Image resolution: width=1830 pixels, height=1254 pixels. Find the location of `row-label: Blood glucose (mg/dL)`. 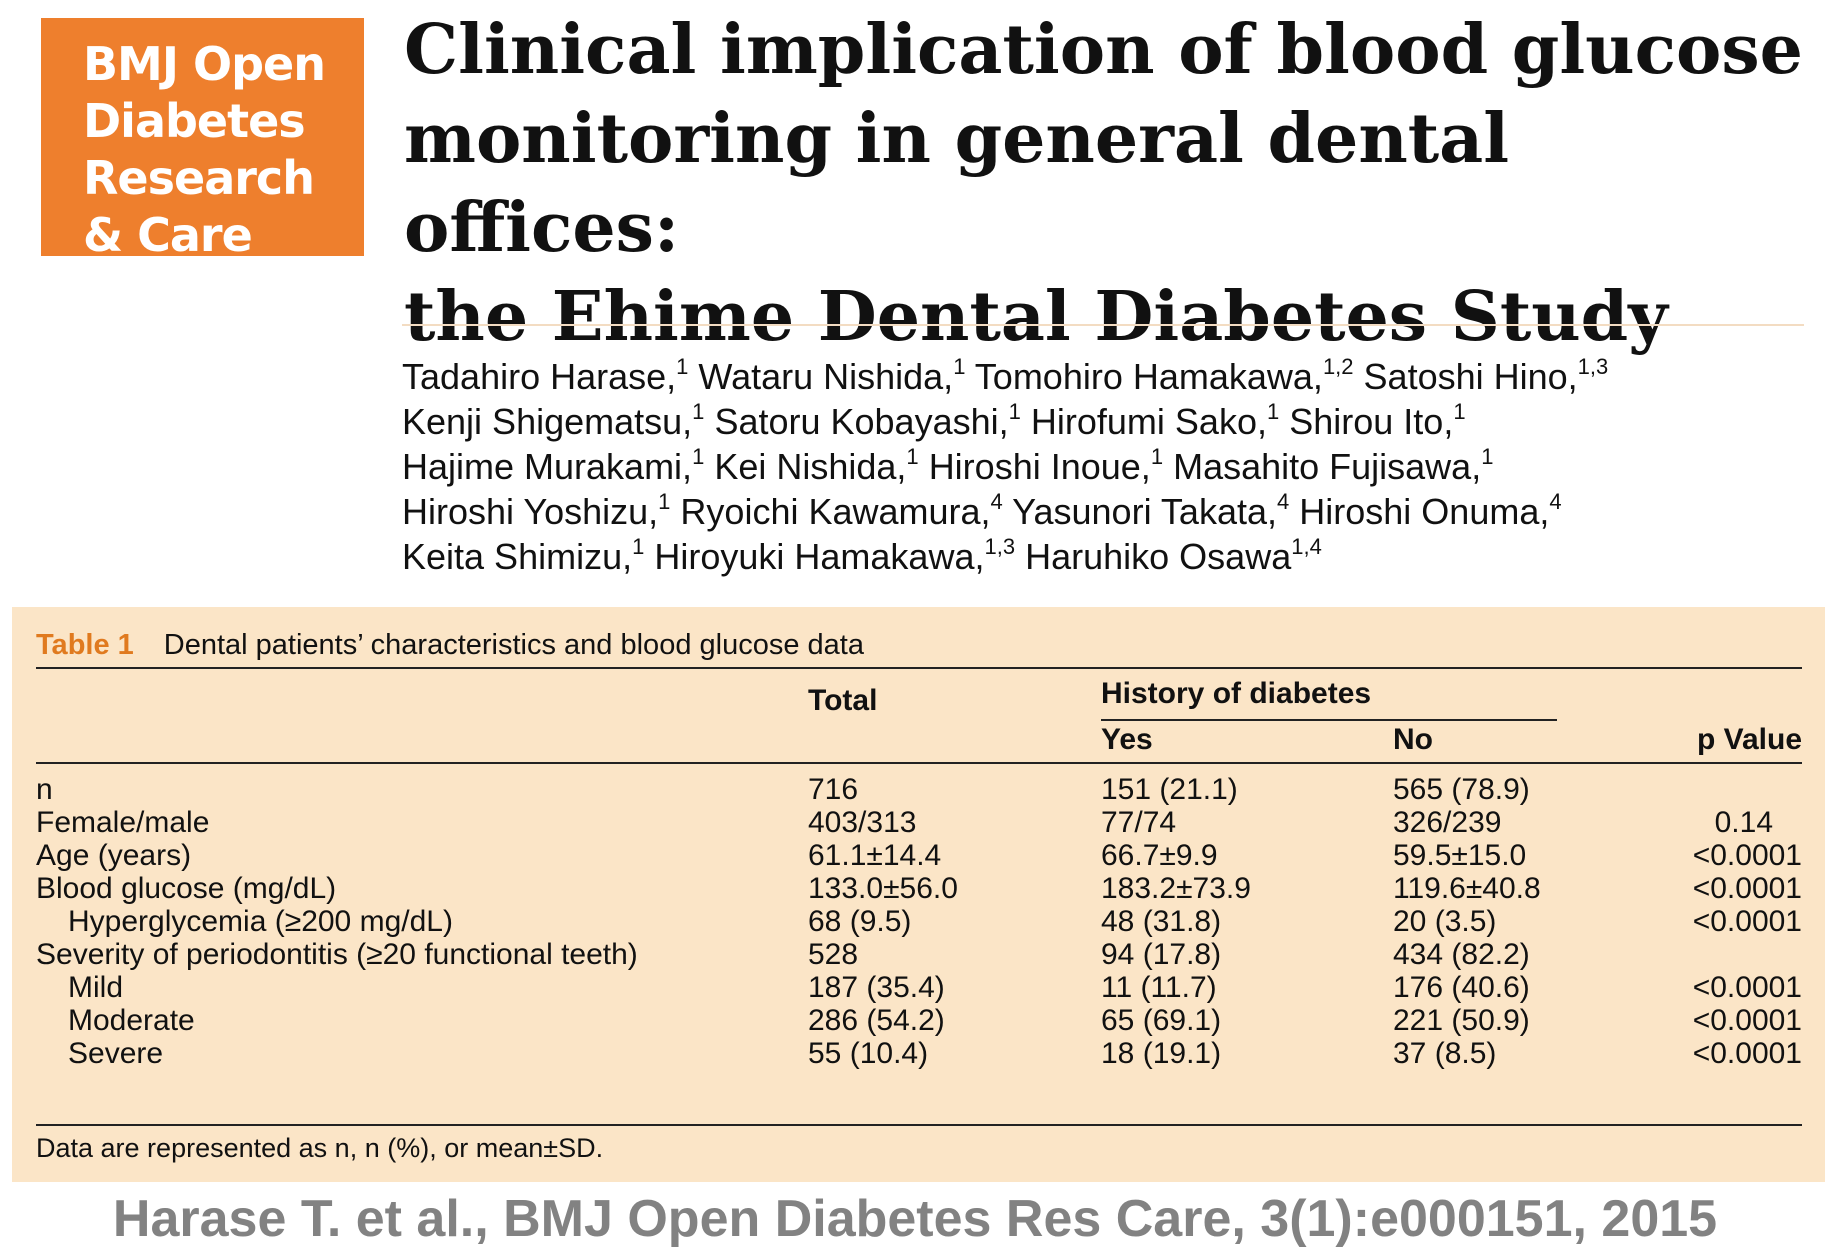

row-label: Blood glucose (mg/dL) is located at coordinates (186, 888).